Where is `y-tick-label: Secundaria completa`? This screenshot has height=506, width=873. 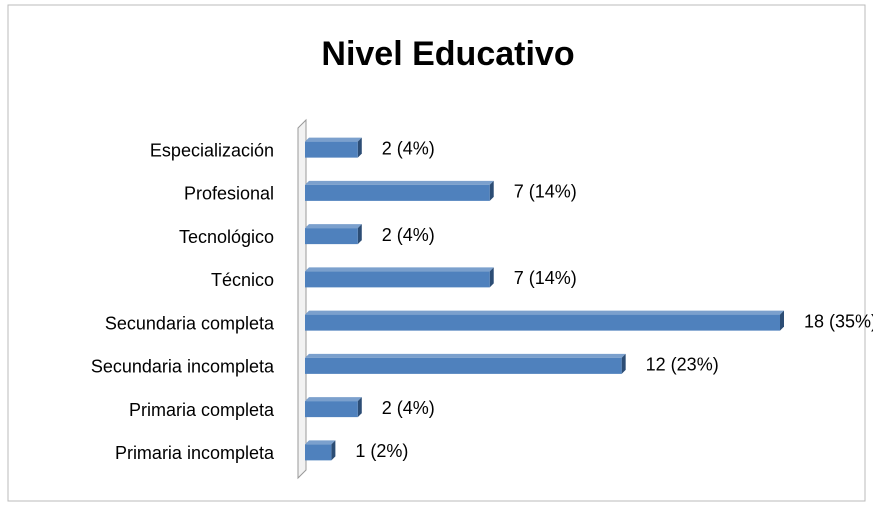
y-tick-label: Secundaria completa is located at coordinates (190, 323).